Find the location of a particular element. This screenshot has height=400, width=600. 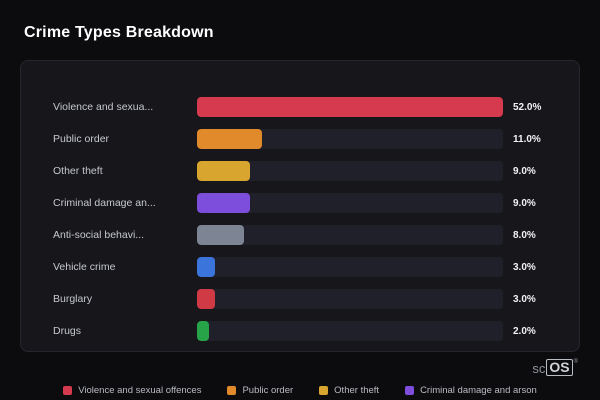

legend-item: Public order is located at coordinates (260, 390).